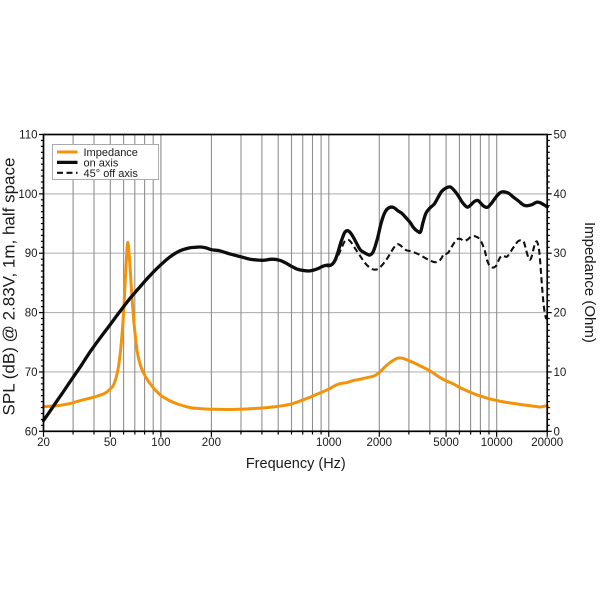 The width and height of the screenshot is (600, 600). What do you see at coordinates (589, 282) in the screenshot?
I see `svg-text: Impedance (Ohm)` at bounding box center [589, 282].